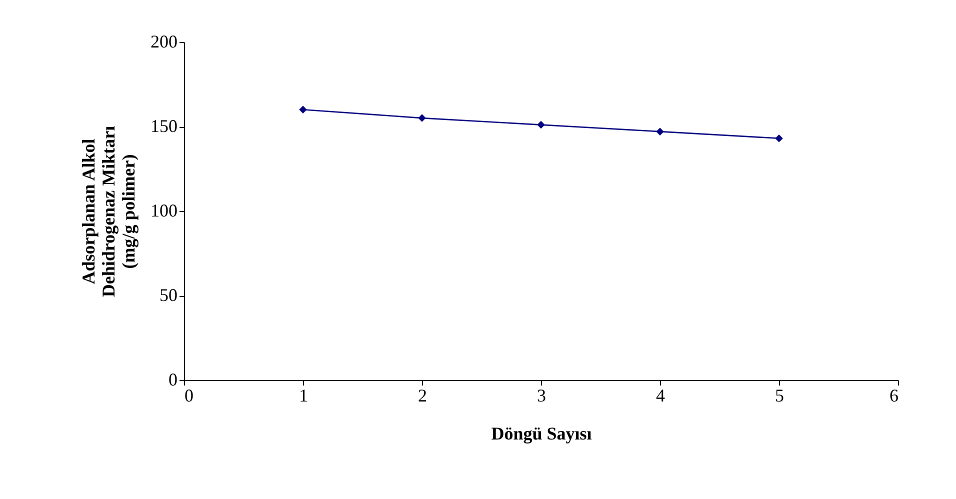 The width and height of the screenshot is (956, 499). Describe the element at coordinates (164, 42) in the screenshot. I see `y-tick-label: 200` at that location.